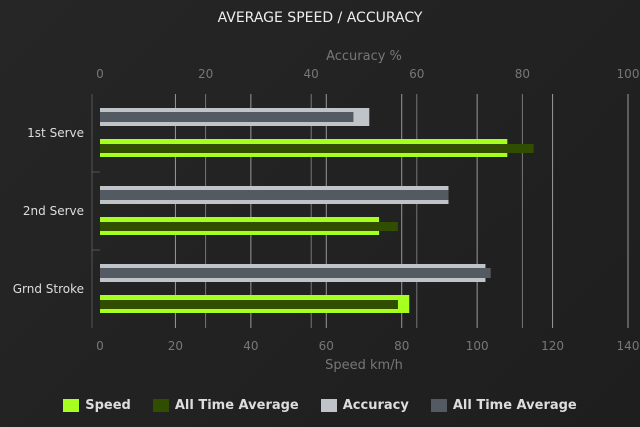 Image resolution: width=640 pixels, height=427 pixels. Describe the element at coordinates (522, 74) in the screenshot. I see `top-tick-label: 80` at that location.